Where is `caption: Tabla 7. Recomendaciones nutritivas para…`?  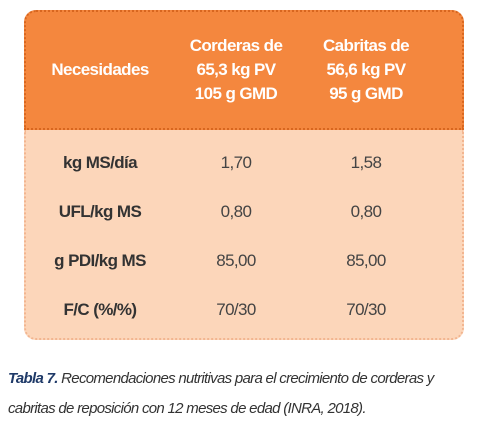 caption: Tabla 7. Recomendaciones nutritivas para… is located at coordinates (243, 394).